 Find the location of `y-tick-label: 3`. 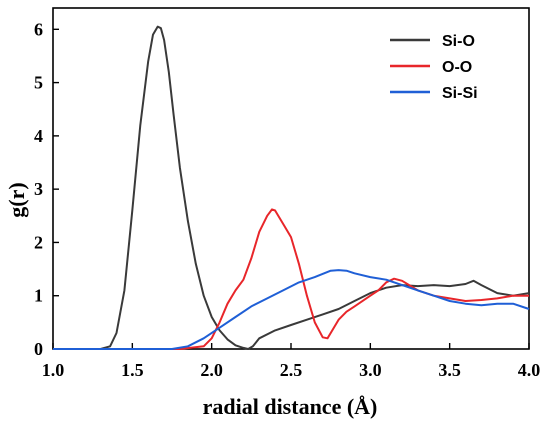

y-tick-label: 3 is located at coordinates (38, 189).